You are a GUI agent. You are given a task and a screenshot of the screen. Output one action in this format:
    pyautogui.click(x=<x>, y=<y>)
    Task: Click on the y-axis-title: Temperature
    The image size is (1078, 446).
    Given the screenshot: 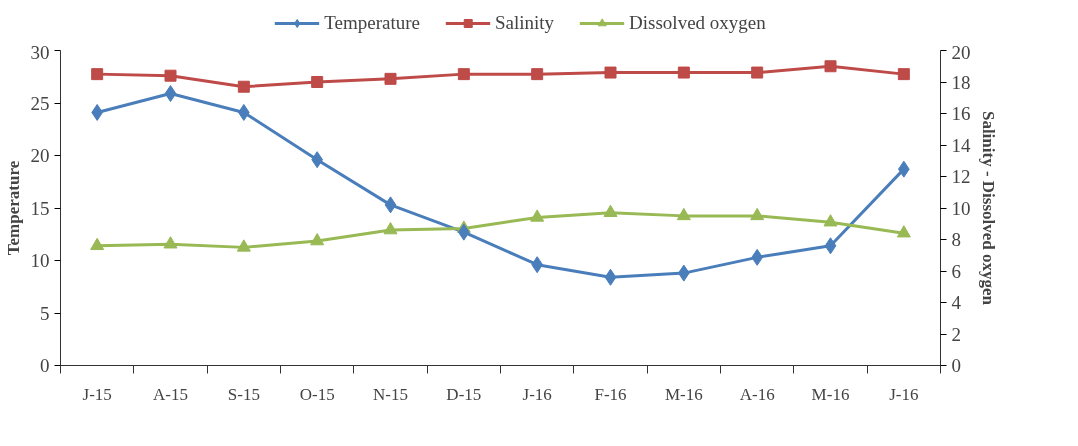 What is the action you would take?
    pyautogui.click(x=13, y=208)
    